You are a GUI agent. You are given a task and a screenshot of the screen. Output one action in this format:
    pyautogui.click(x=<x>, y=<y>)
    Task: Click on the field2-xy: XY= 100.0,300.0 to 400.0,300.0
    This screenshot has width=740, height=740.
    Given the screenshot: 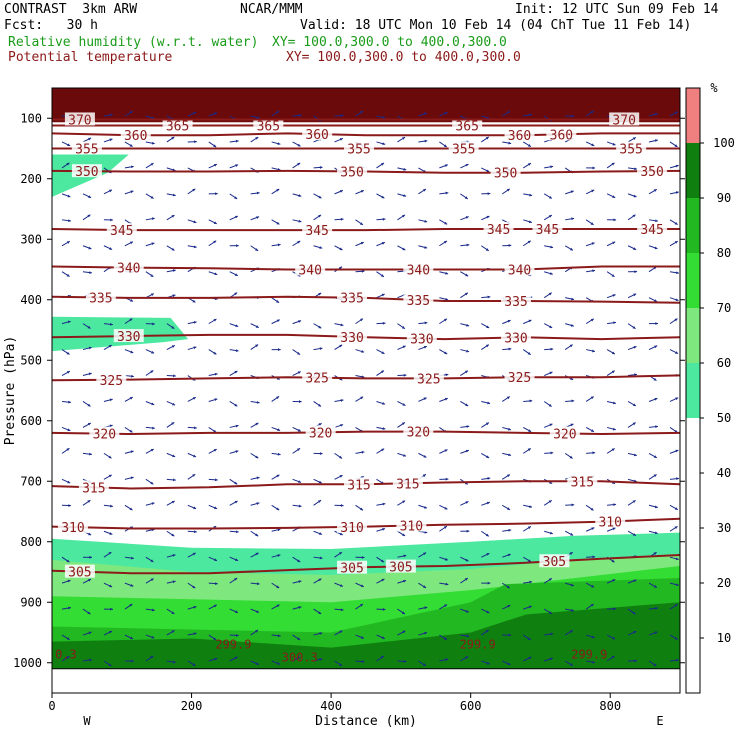 What is the action you would take?
    pyautogui.click(x=403, y=57)
    